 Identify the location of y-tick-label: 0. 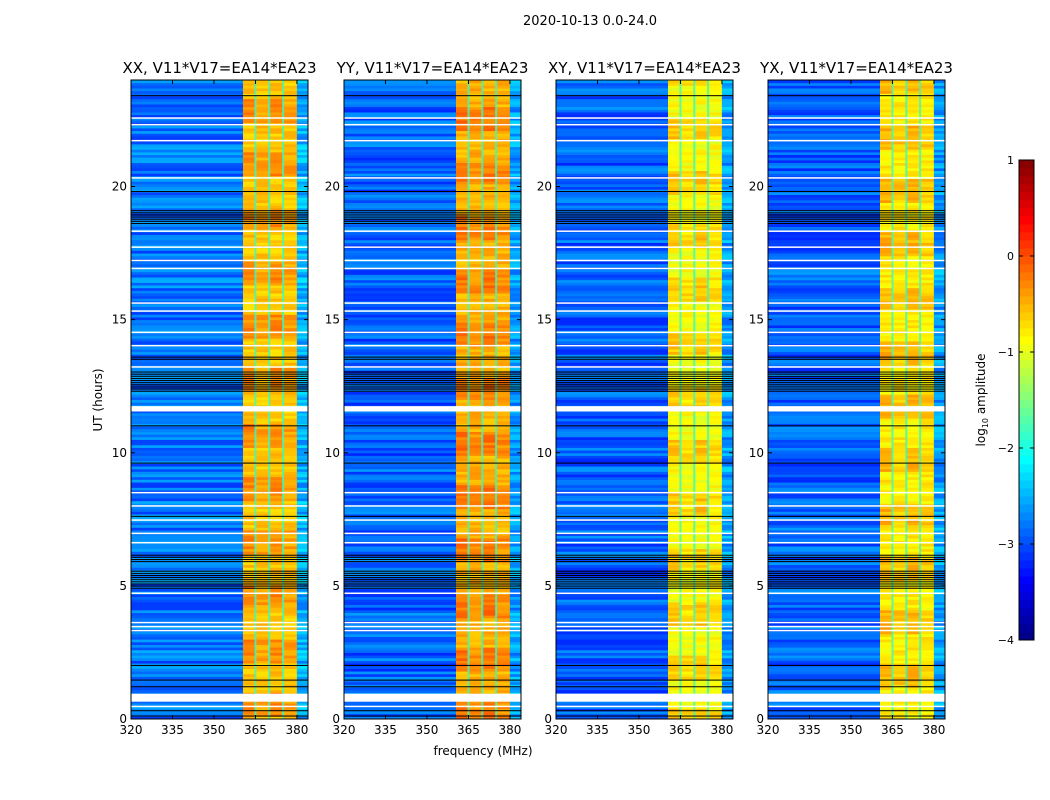
(123, 719).